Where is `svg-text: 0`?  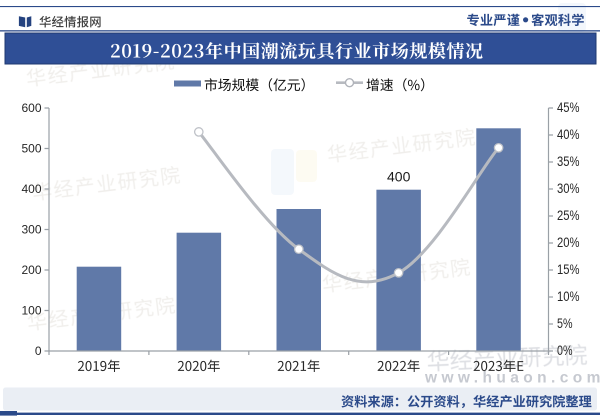
svg-text: 0 is located at coordinates (38, 351).